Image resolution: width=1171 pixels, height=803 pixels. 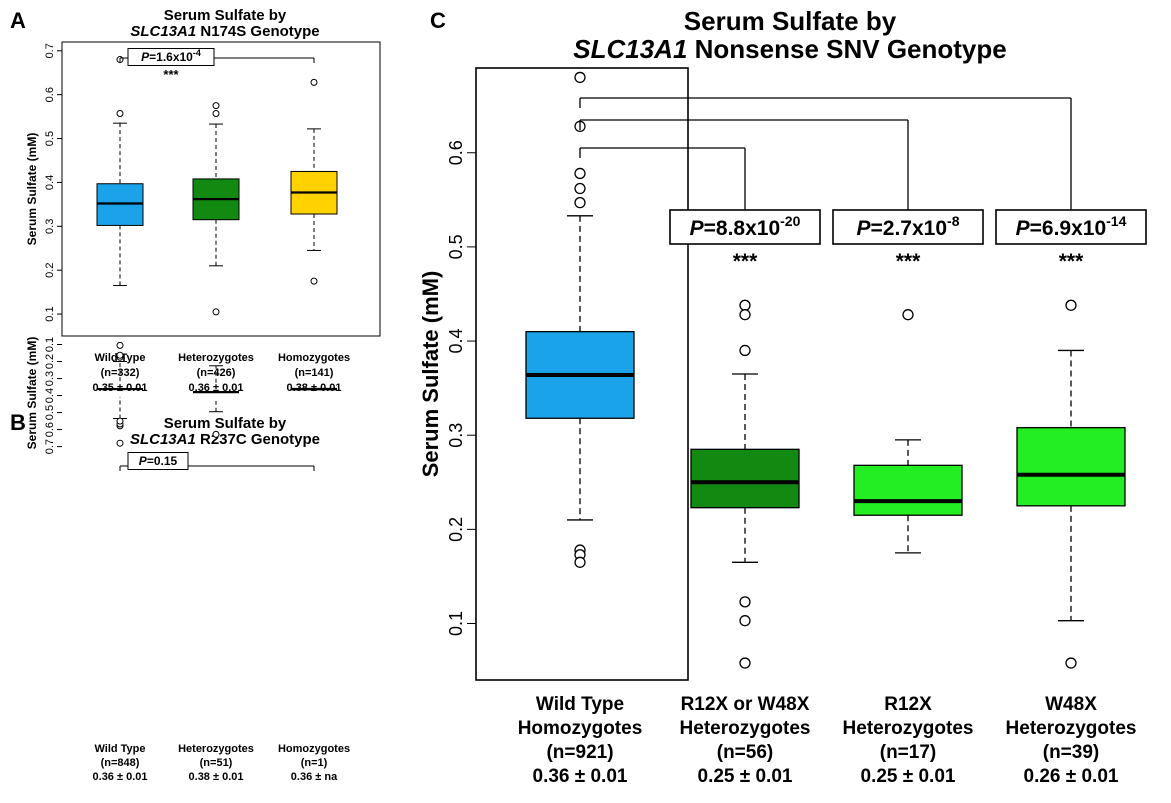 What do you see at coordinates (216, 777) in the screenshot?
I see `x-label-stat: 0.38 ± 0.01` at bounding box center [216, 777].